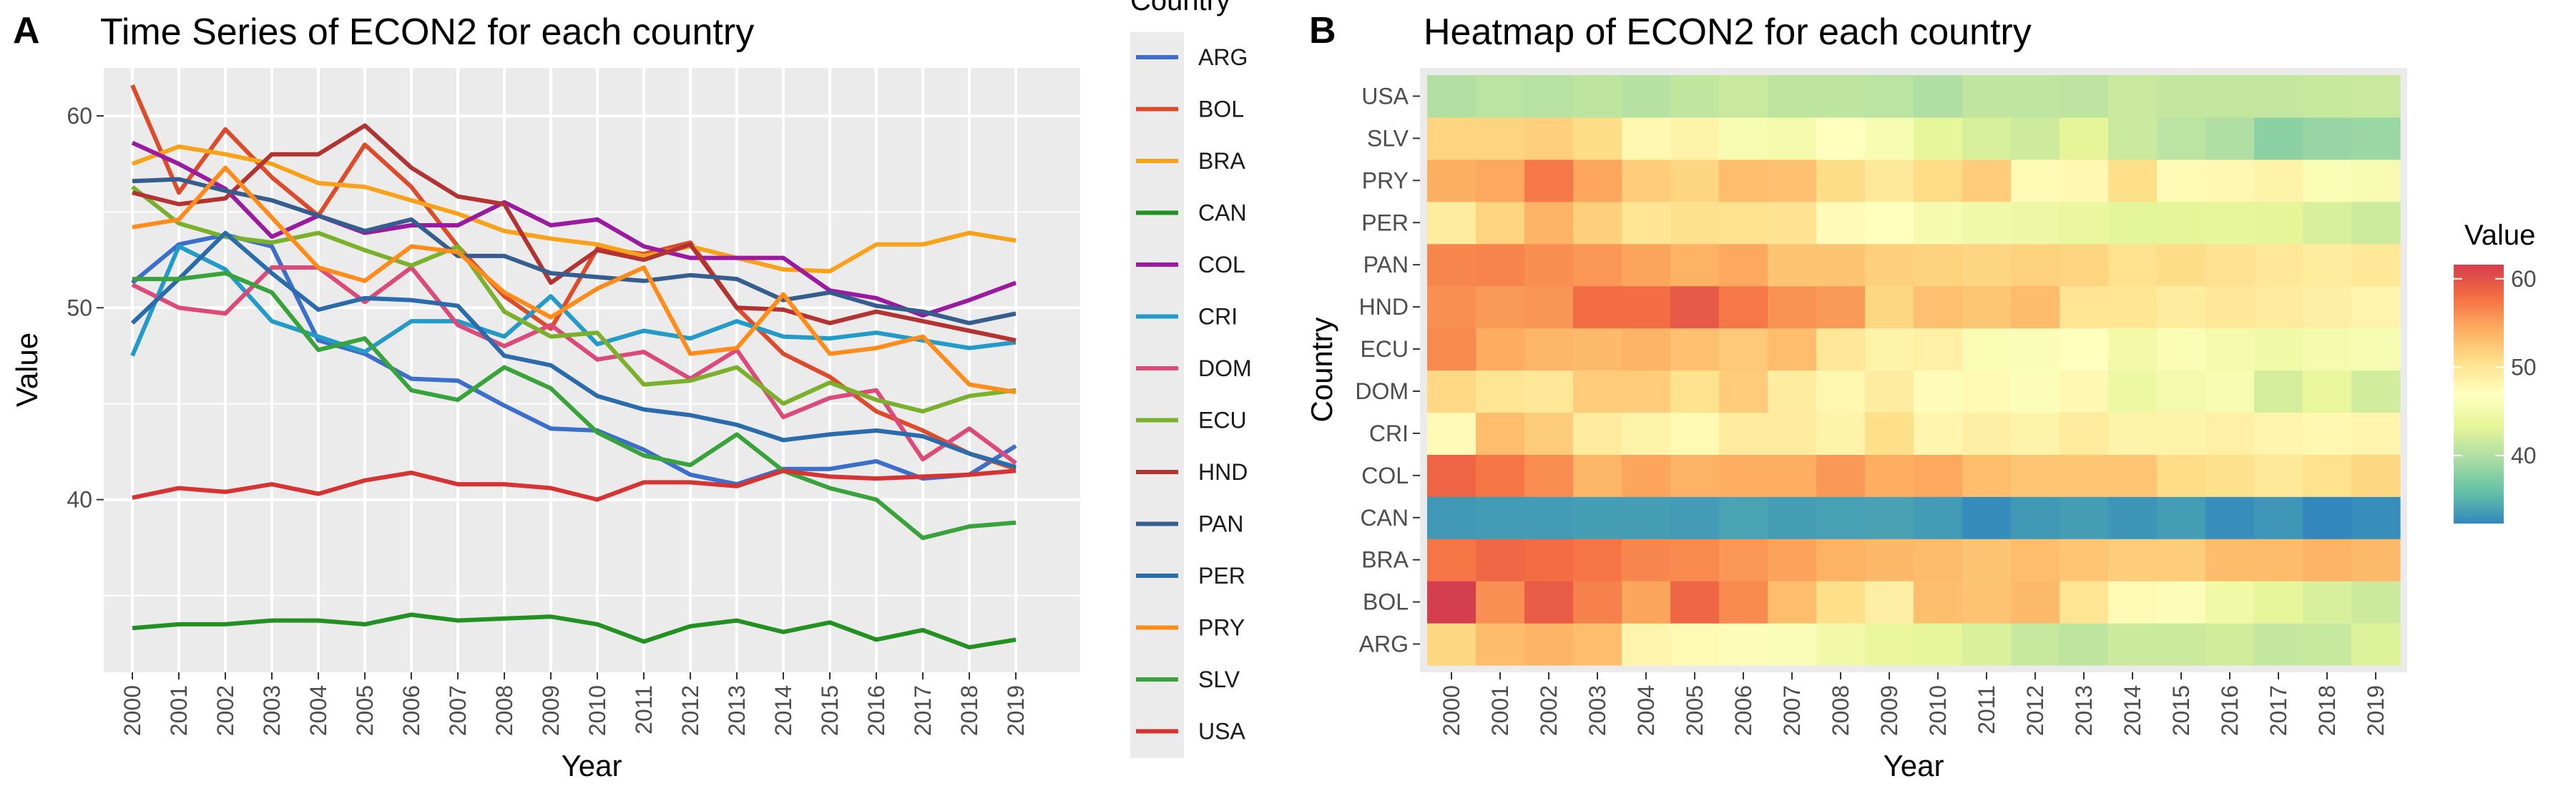 The width and height of the screenshot is (2576, 796). I want to click on line-x-tick-label: 2004, so click(318, 710).